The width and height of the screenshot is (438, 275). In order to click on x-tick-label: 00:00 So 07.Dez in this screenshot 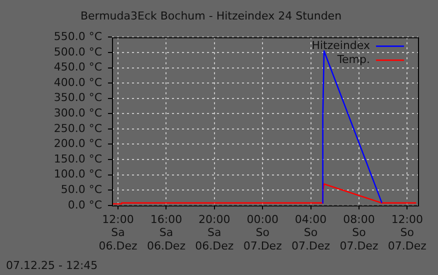, I will do `click(262, 232)`.